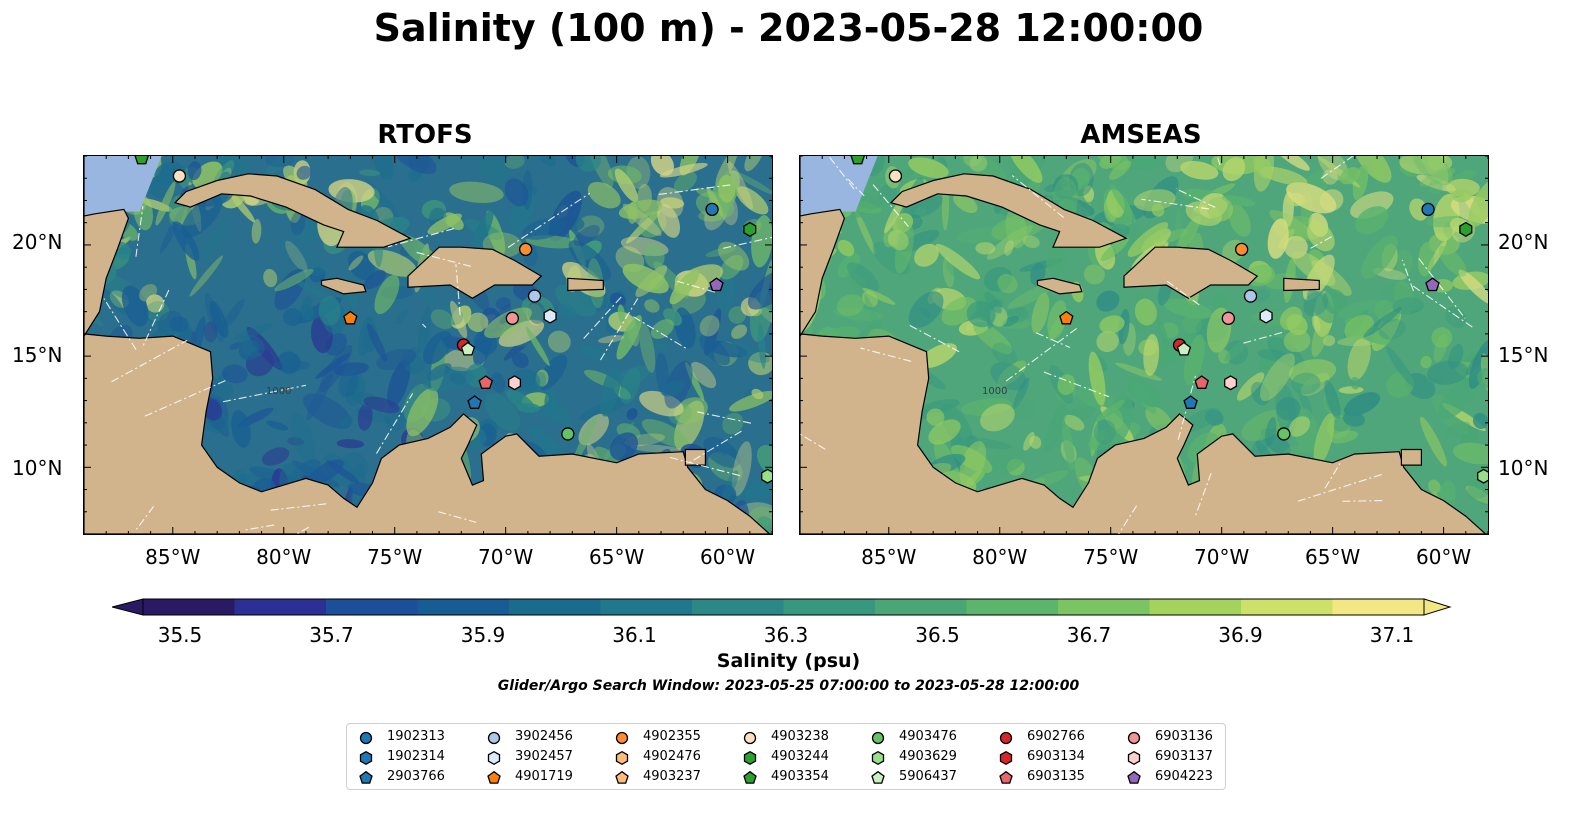 The image size is (1577, 827). I want to click on legend-label: 6904223, so click(1184, 776).